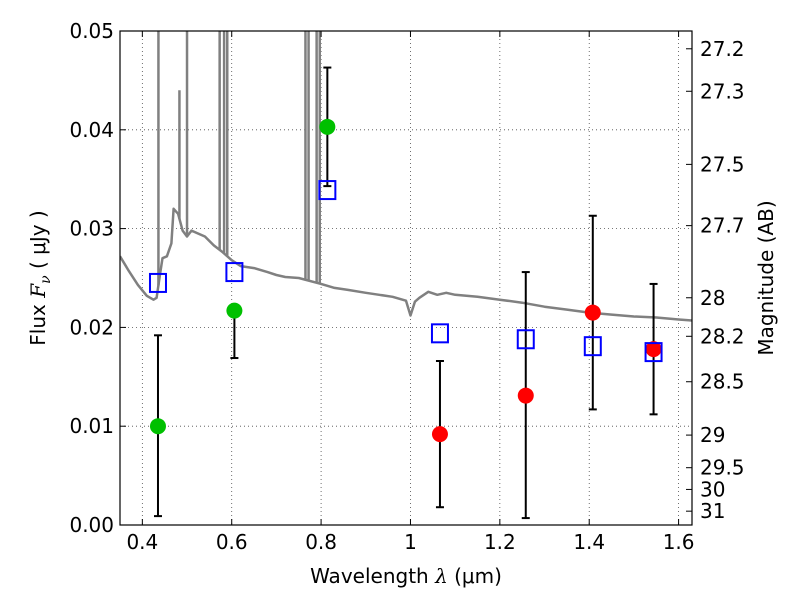 This screenshot has width=800, height=600. What do you see at coordinates (712, 489) in the screenshot?
I see `y2-tick-label: 30` at bounding box center [712, 489].